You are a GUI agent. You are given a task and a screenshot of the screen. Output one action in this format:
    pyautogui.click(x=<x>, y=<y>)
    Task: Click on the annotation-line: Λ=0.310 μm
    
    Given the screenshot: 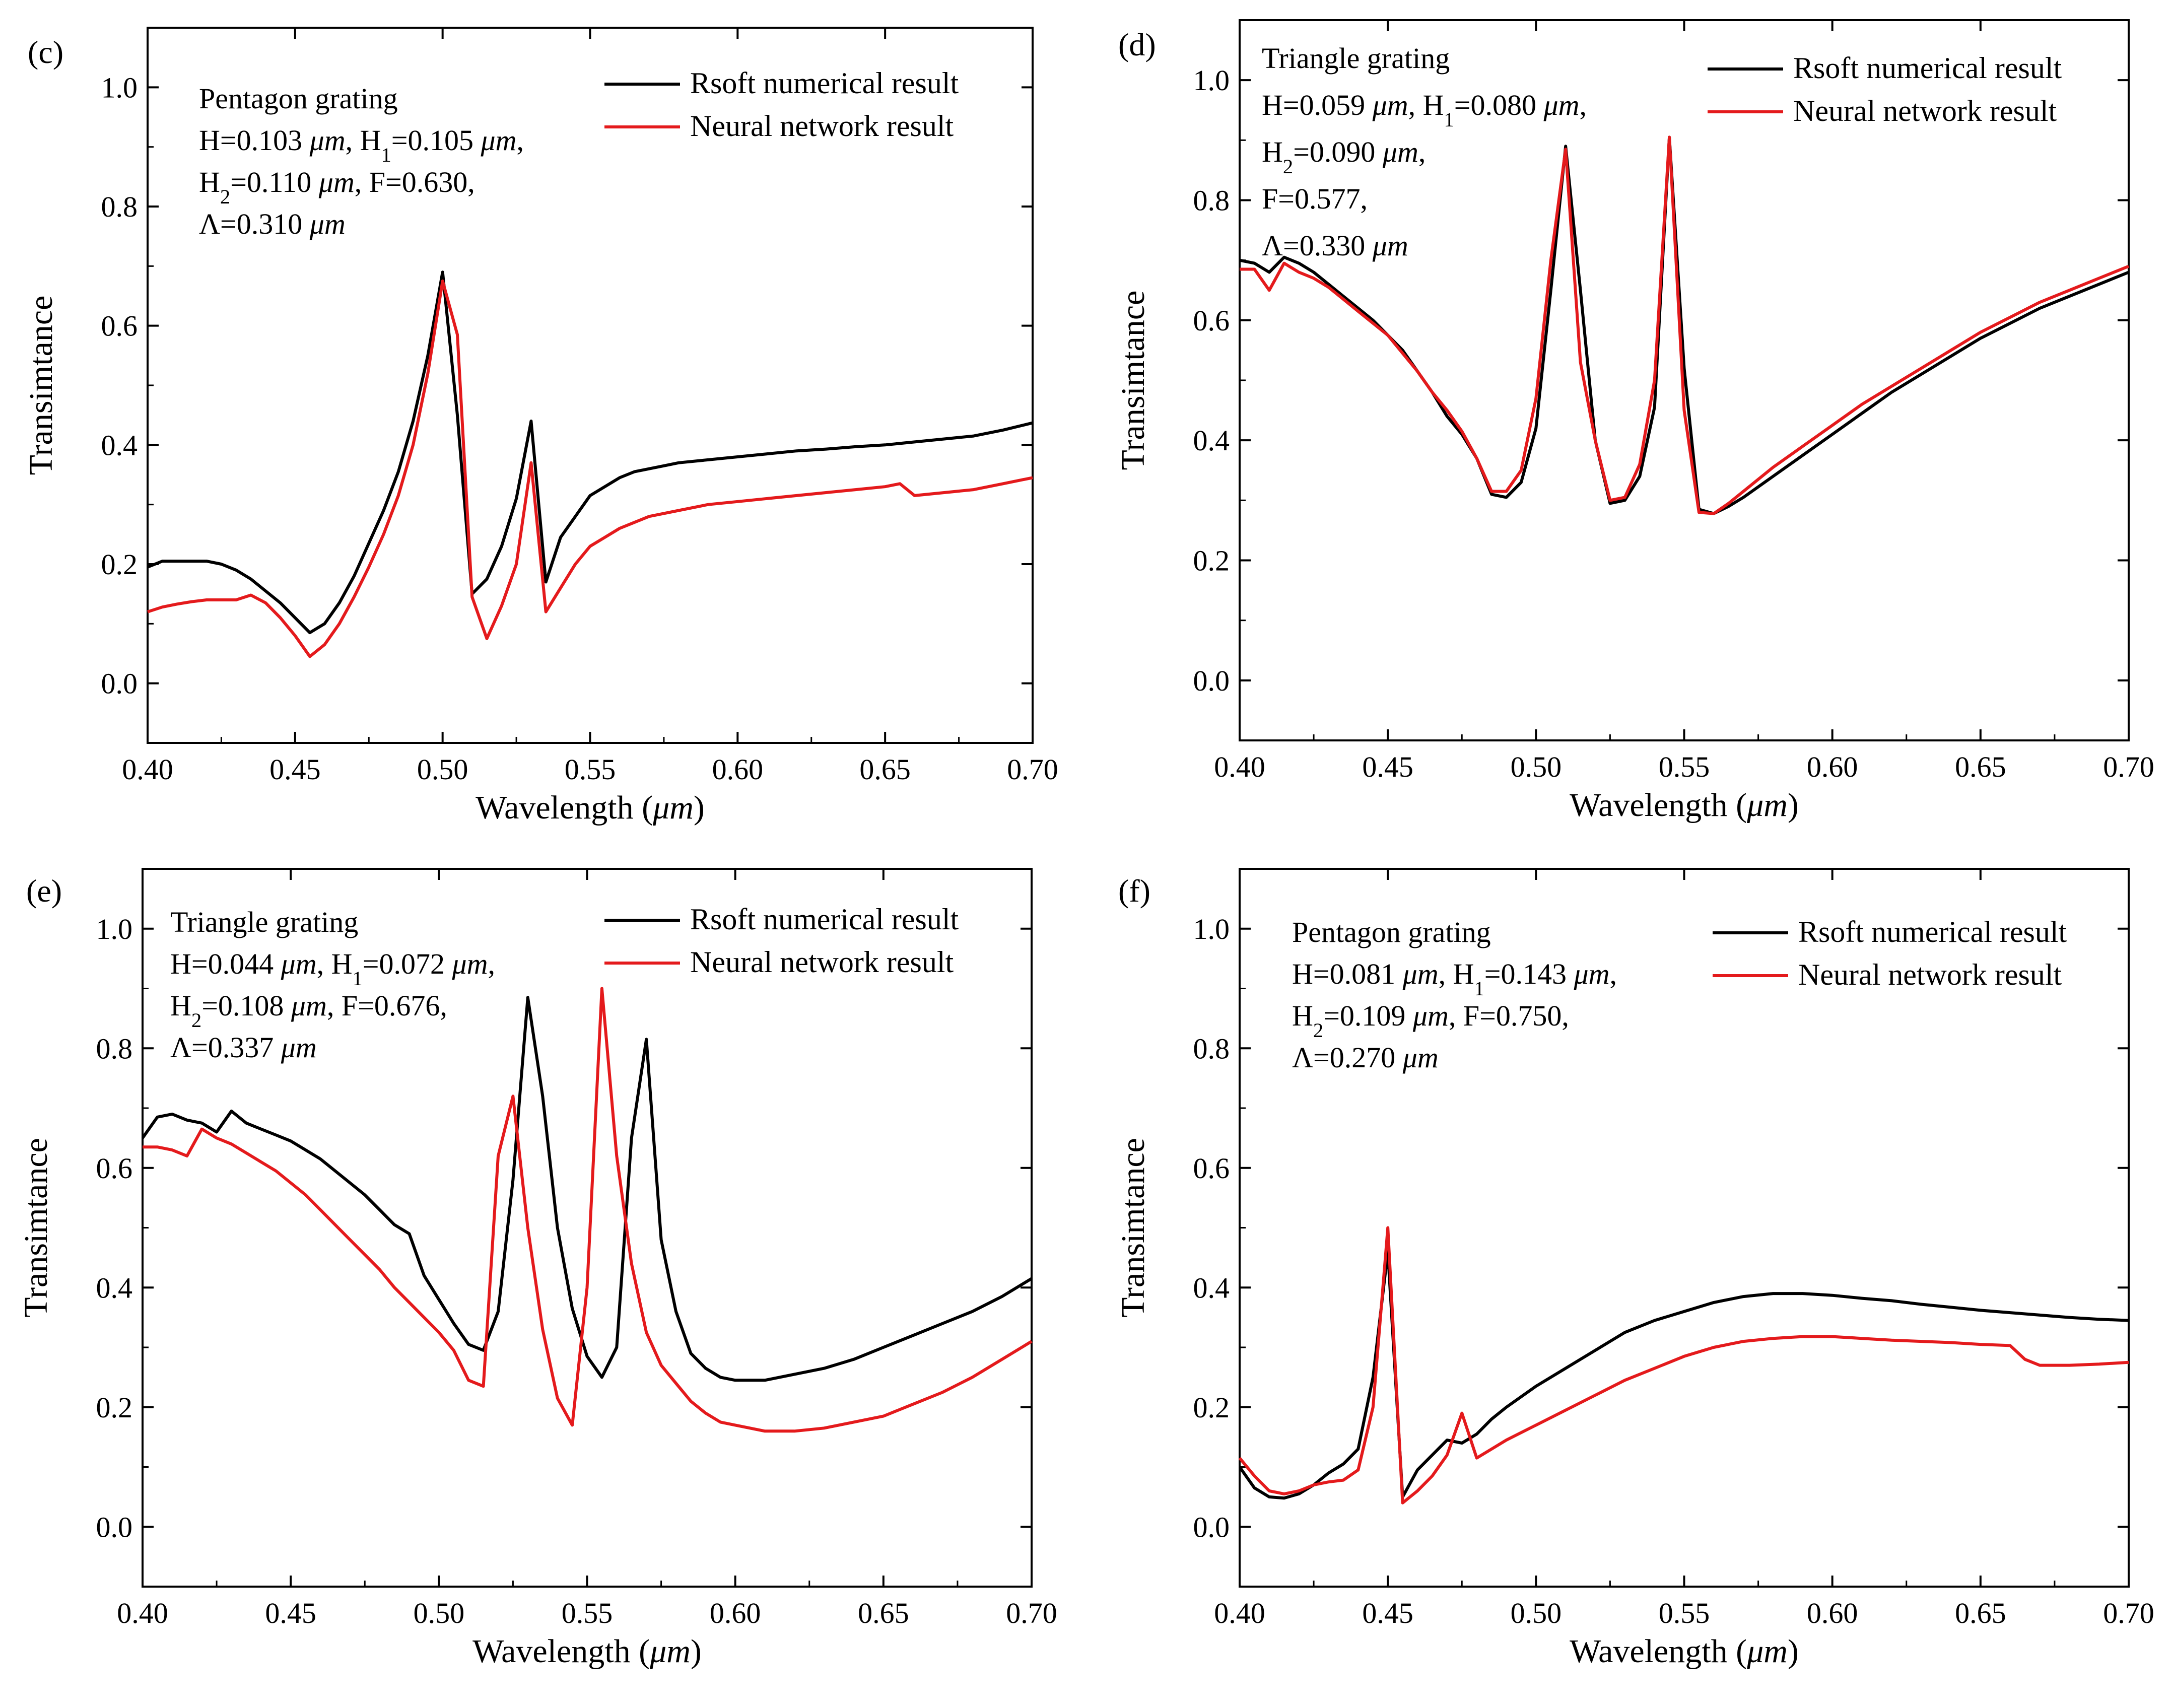 What is the action you would take?
    pyautogui.click(x=272, y=224)
    